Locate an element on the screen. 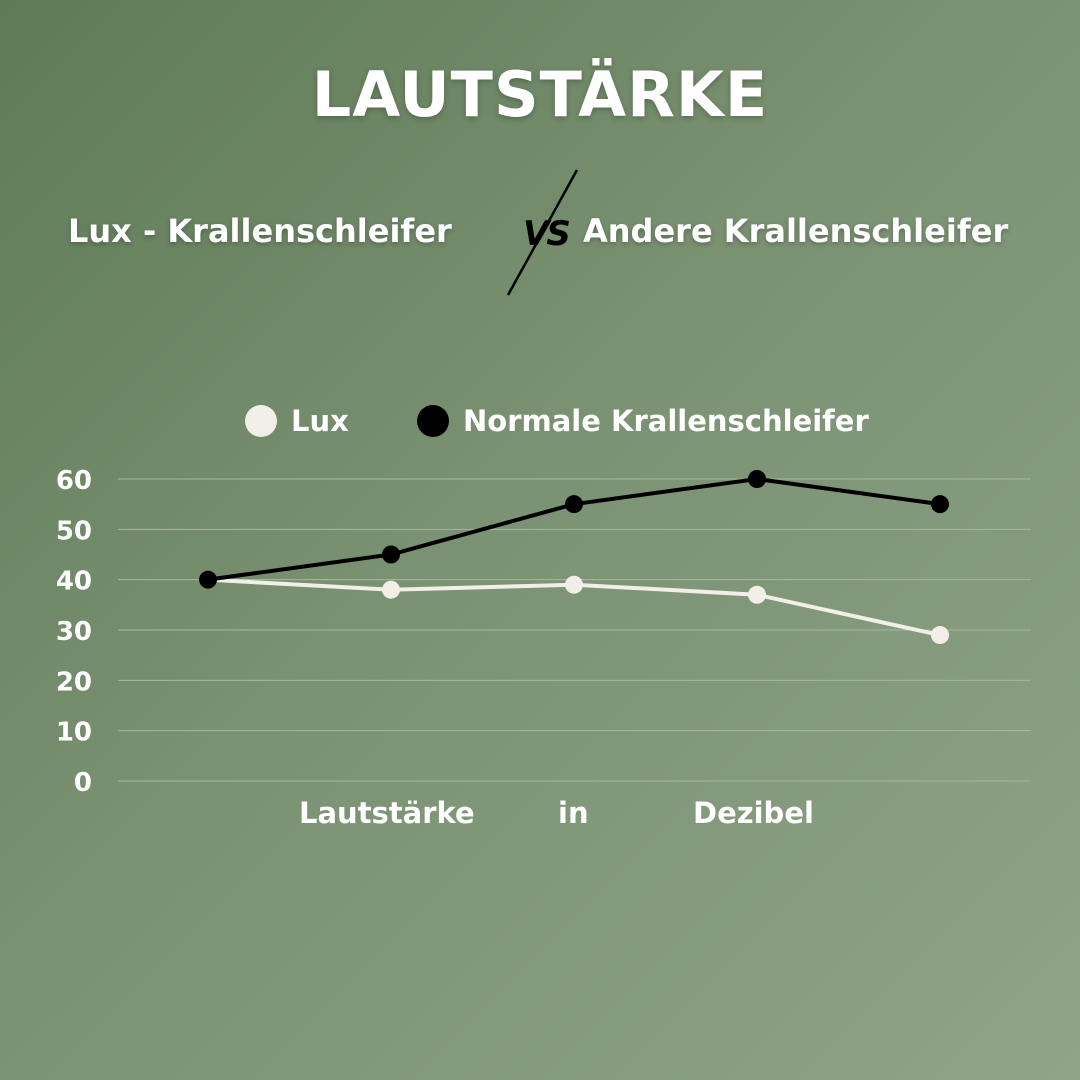 Image resolution: width=1080 pixels, height=1080 pixels. vs-text: VS is located at coordinates (547, 234).